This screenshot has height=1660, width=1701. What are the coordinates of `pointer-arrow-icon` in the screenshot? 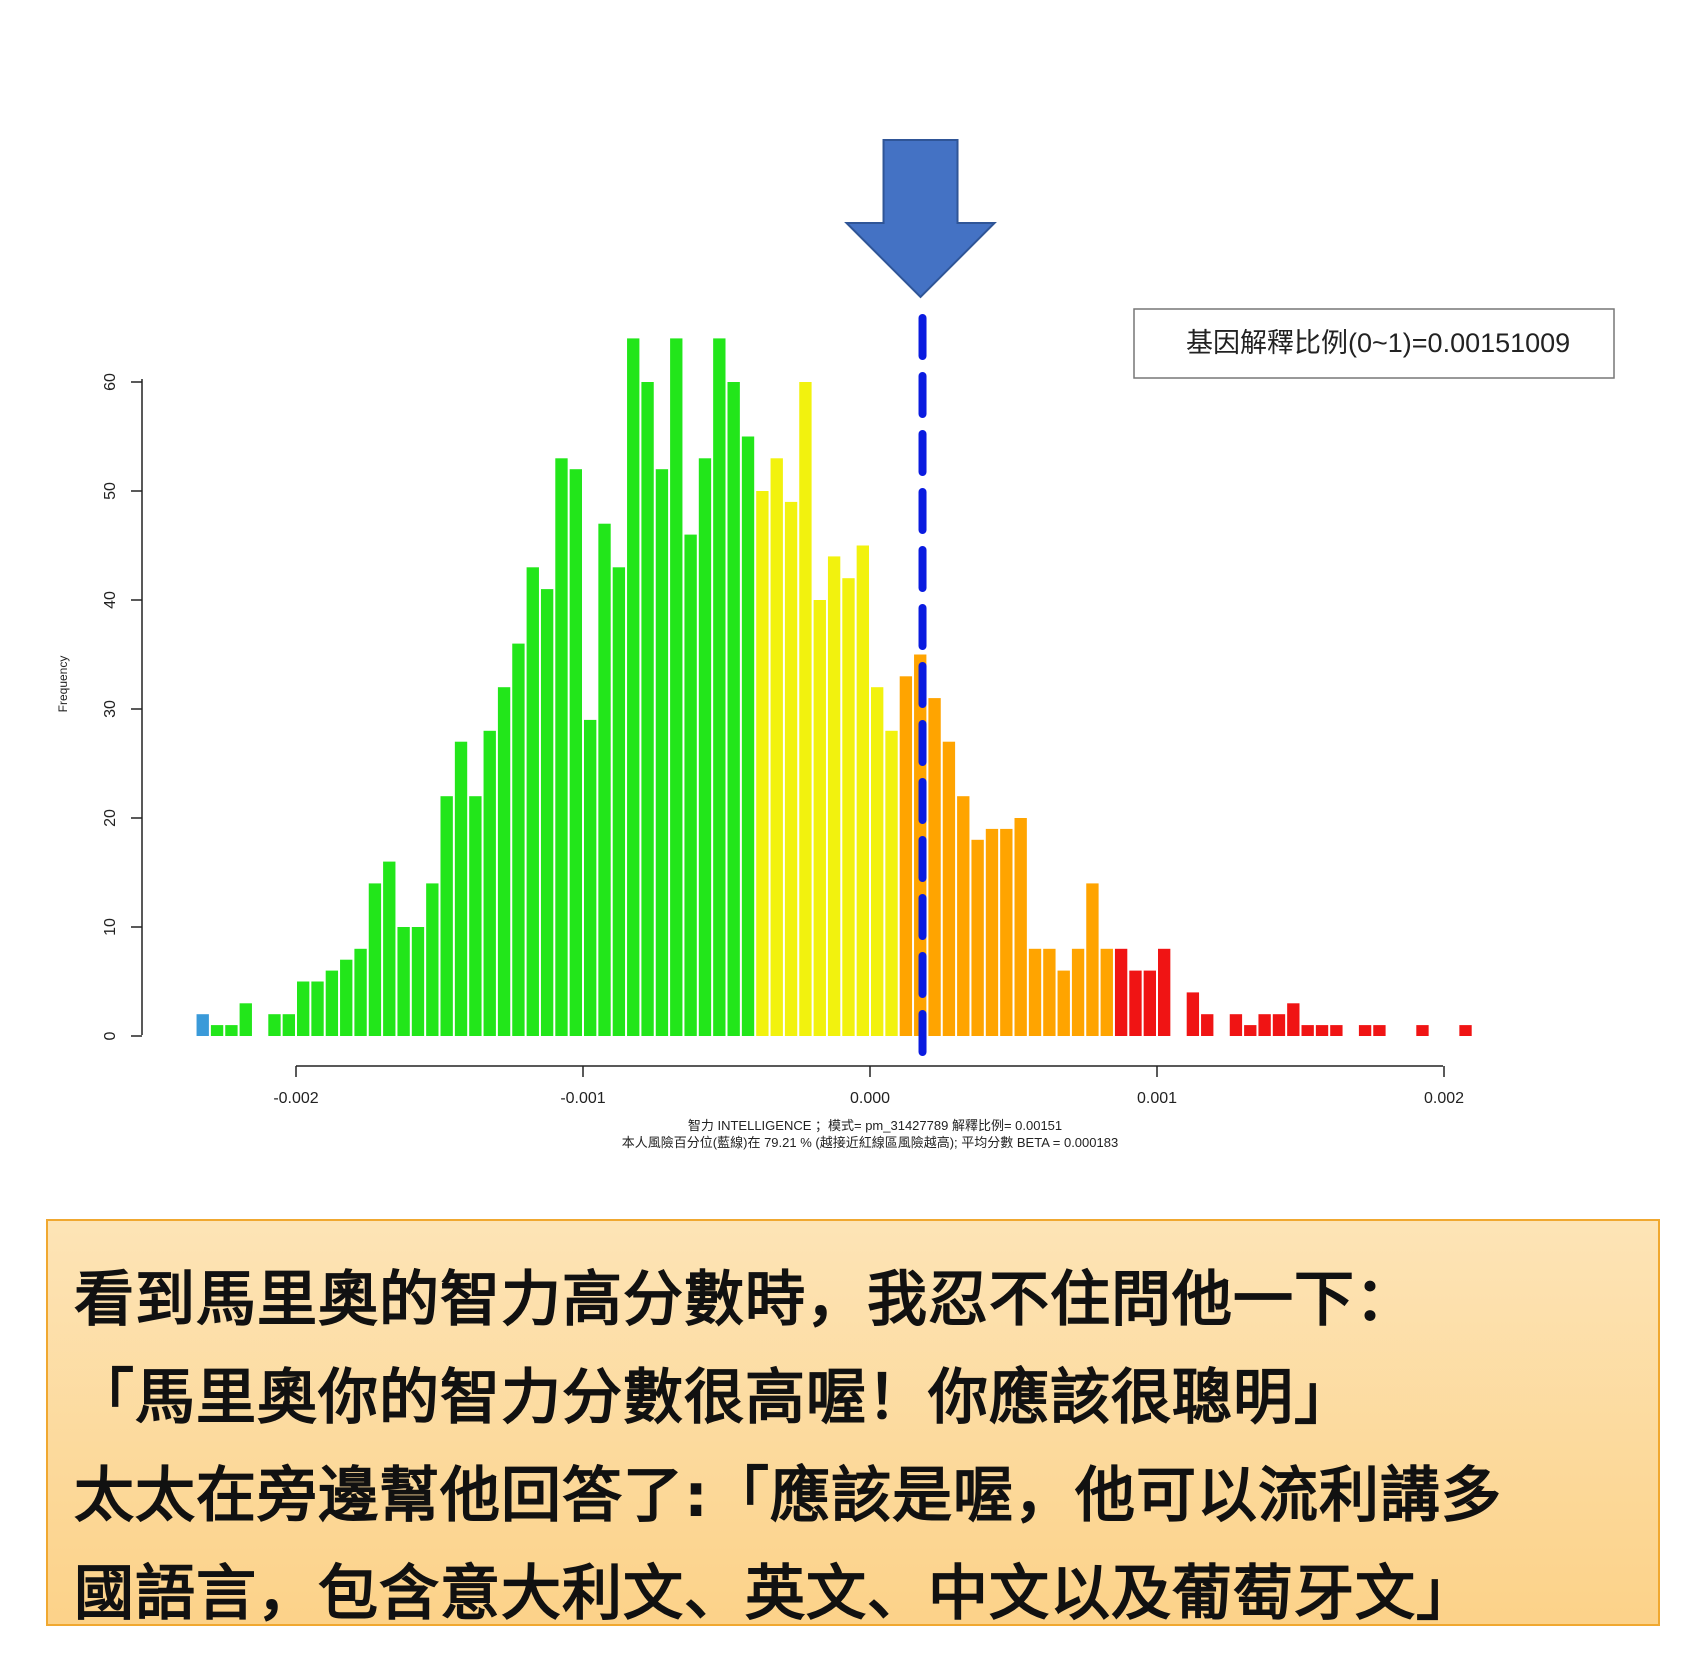 It's located at (920, 219).